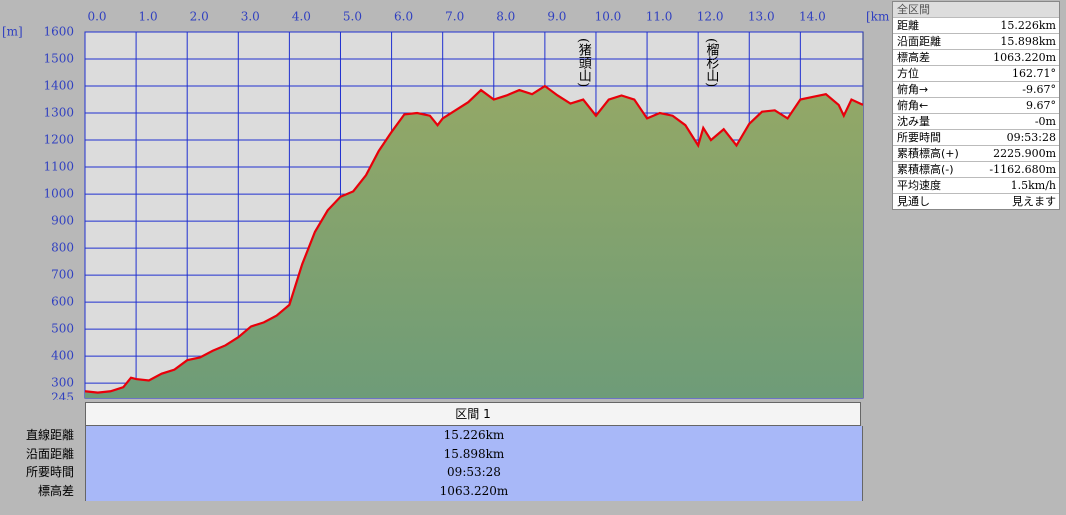 The image size is (1066, 515). Describe the element at coordinates (62, 329) in the screenshot. I see `y-tick-label: 500` at that location.